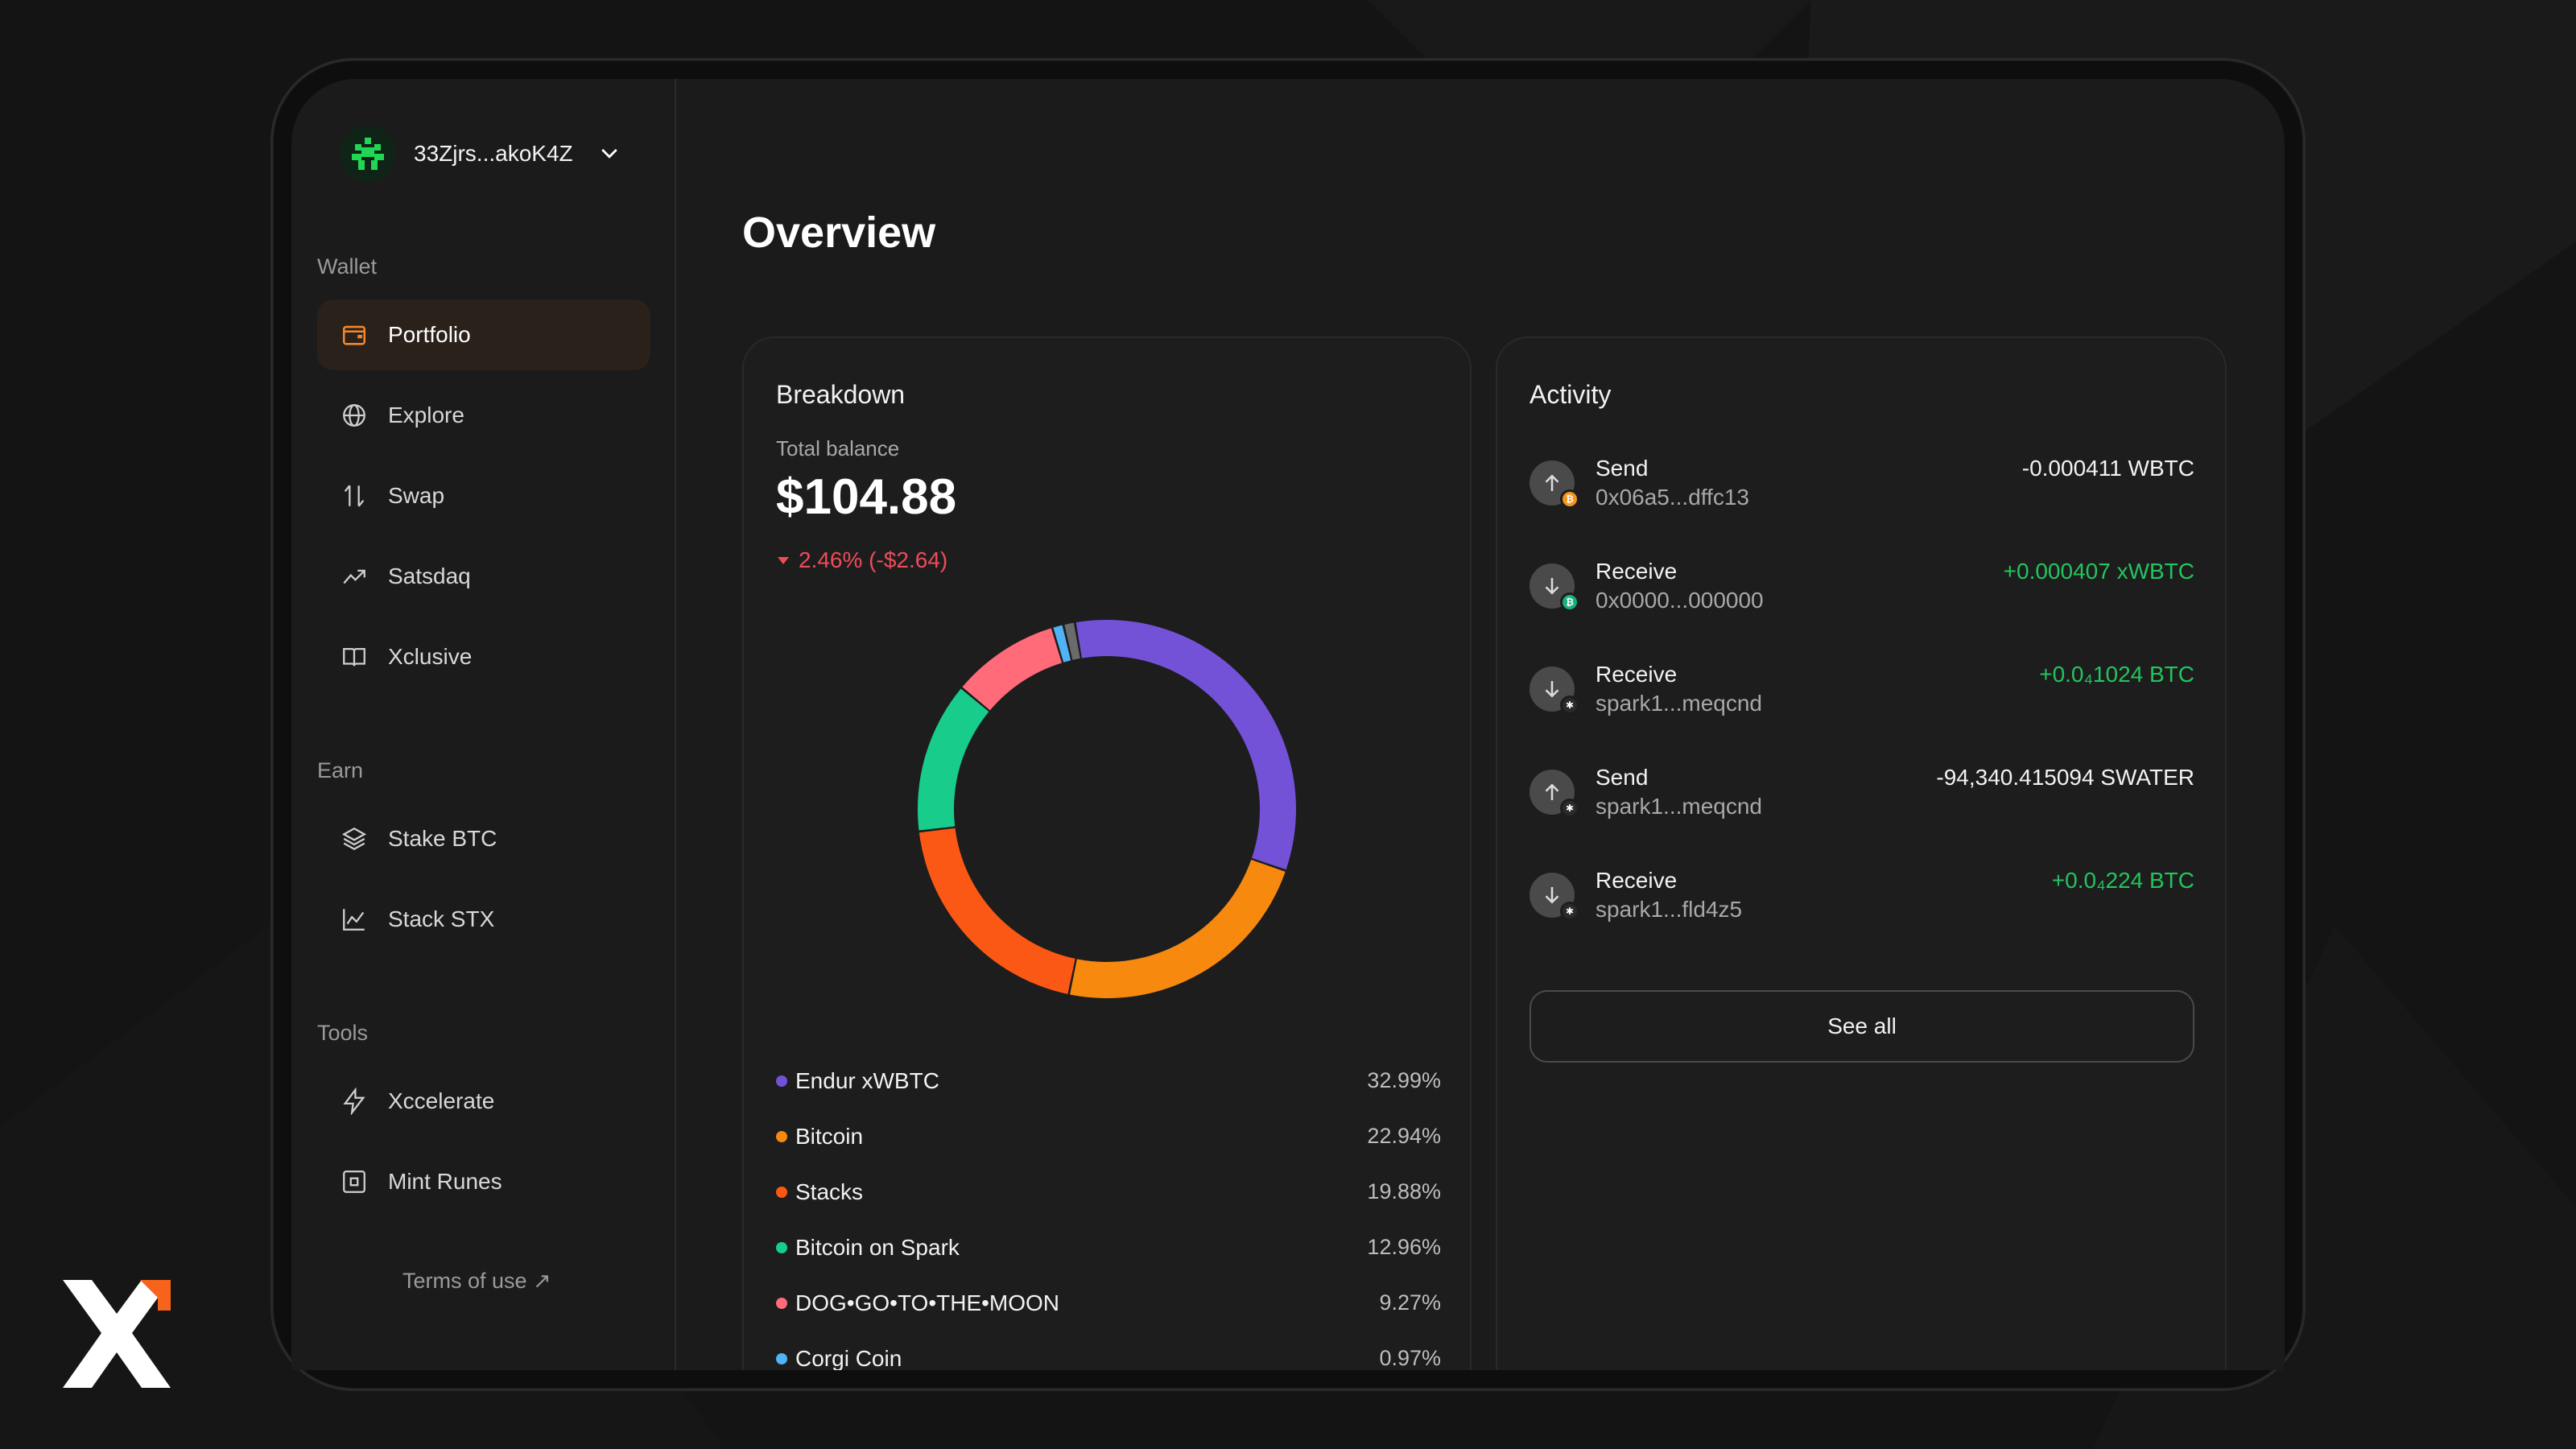 The width and height of the screenshot is (2576, 1449). What do you see at coordinates (873, 559) in the screenshot?
I see `balance-change-text: 2.46% (-$2.64)` at bounding box center [873, 559].